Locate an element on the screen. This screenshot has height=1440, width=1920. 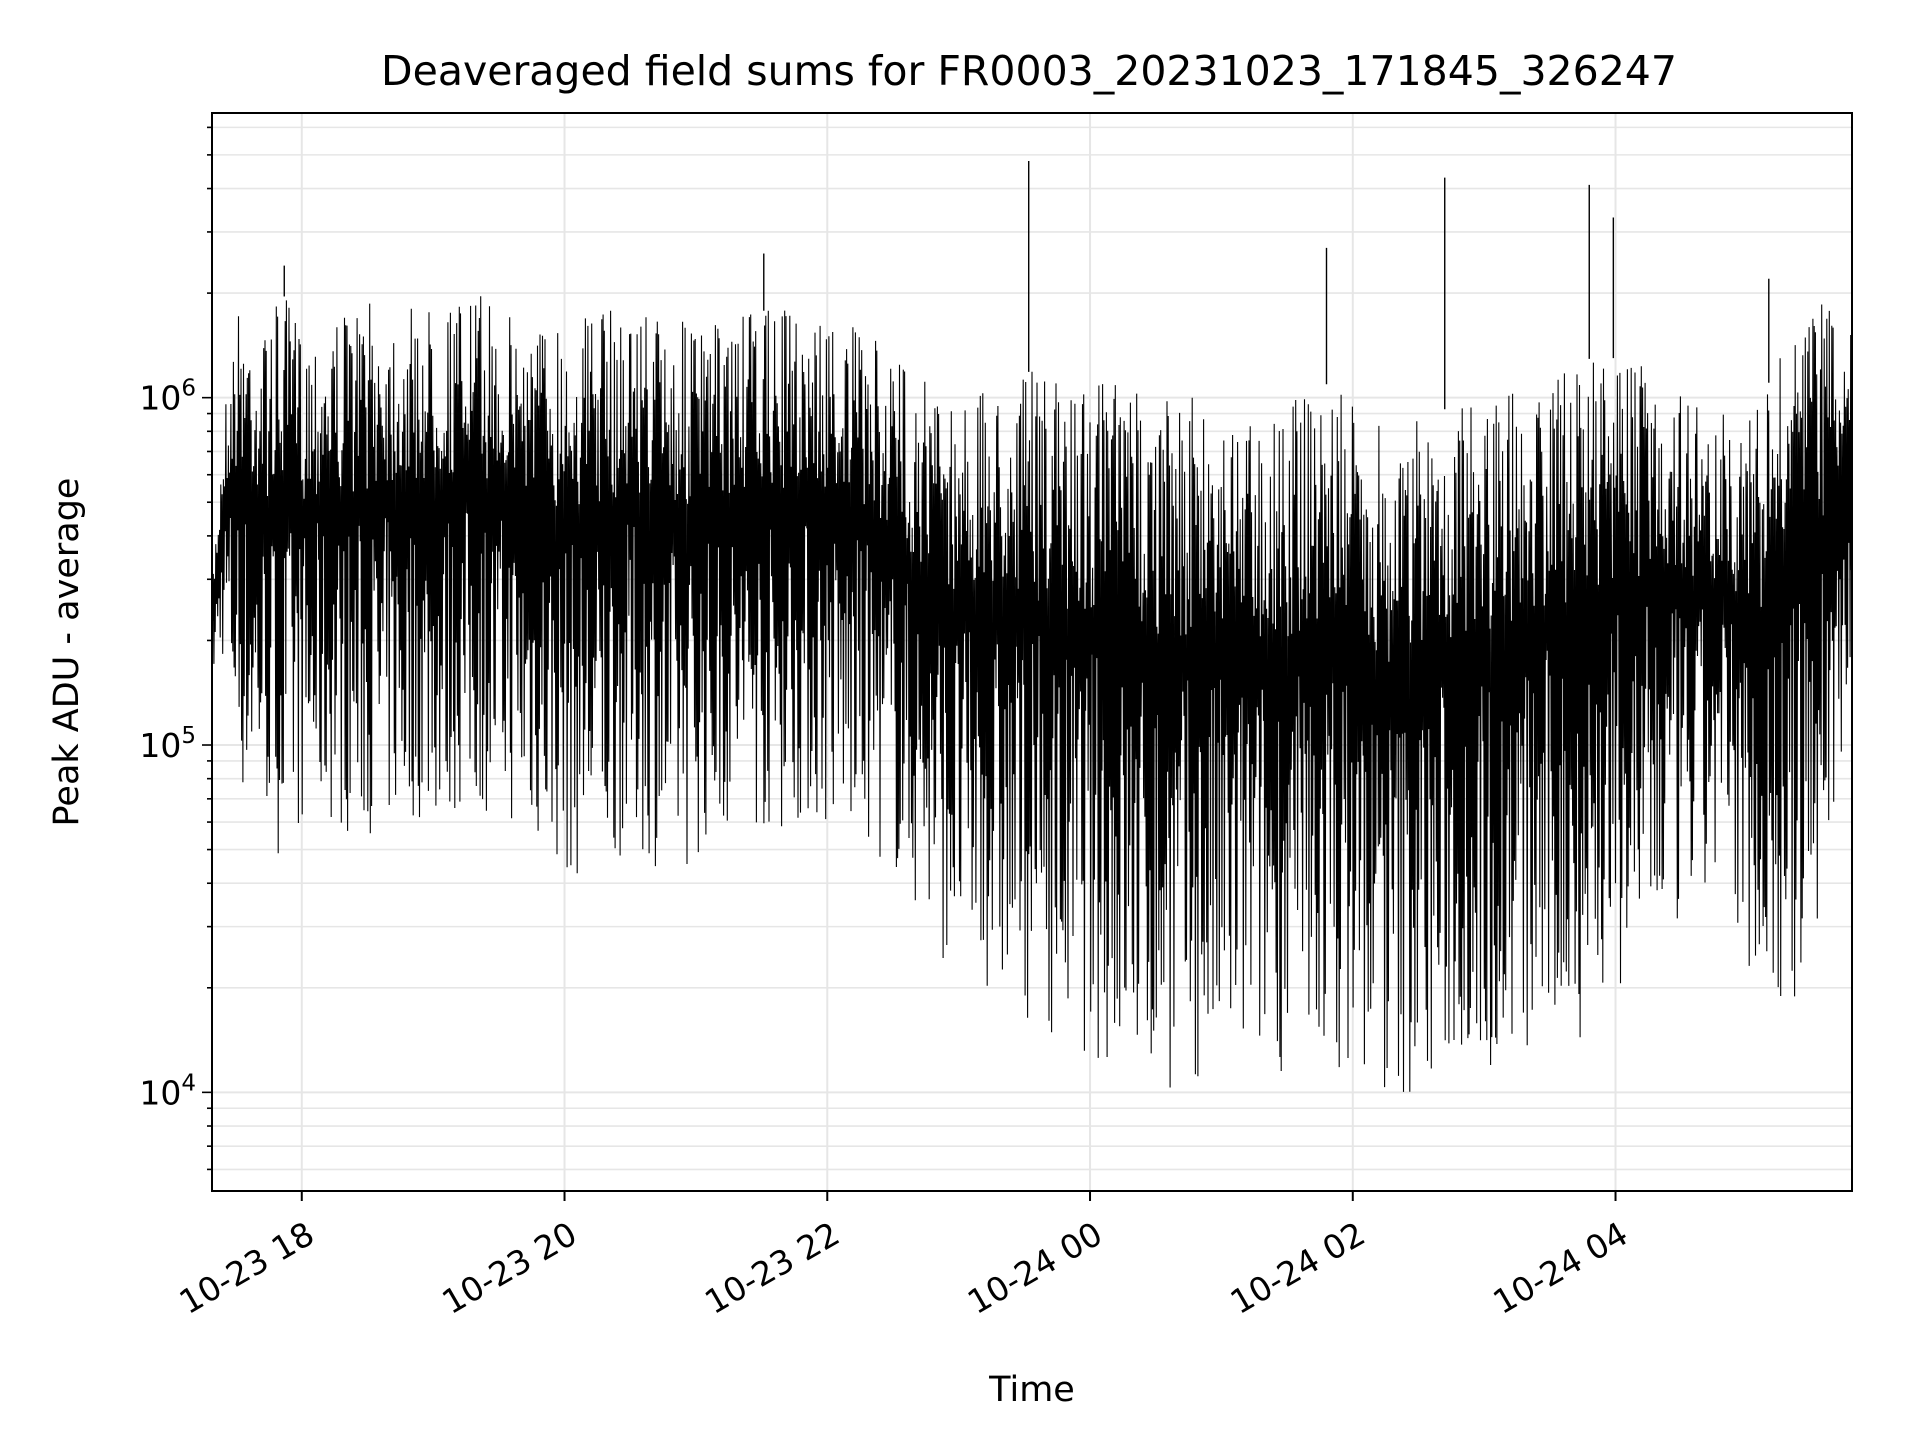
x-axis-label: Time is located at coordinates (1031, 1390).